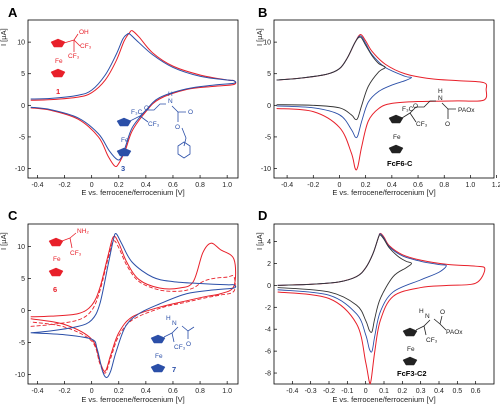  What do you see at coordinates (421, 391) in the screenshot?
I see `x-tick-label: 0.3` at bounding box center [421, 391].